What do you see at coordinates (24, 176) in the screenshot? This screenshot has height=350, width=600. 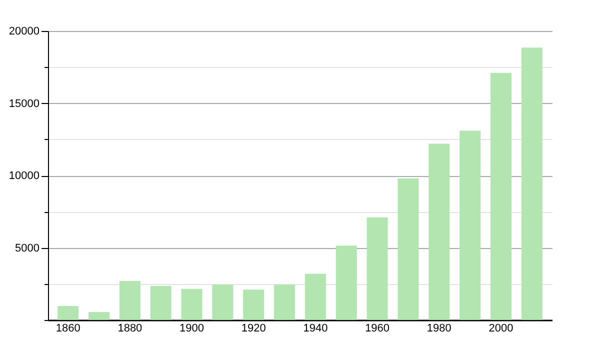 I see `y-tick-label: 10000` at bounding box center [24, 176].